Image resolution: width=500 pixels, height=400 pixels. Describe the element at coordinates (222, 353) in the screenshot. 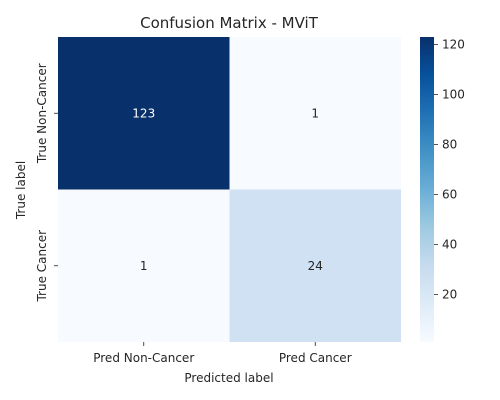

I see `x-axis-ticks: Pred Non-Cancer Pred Cancer` at that location.